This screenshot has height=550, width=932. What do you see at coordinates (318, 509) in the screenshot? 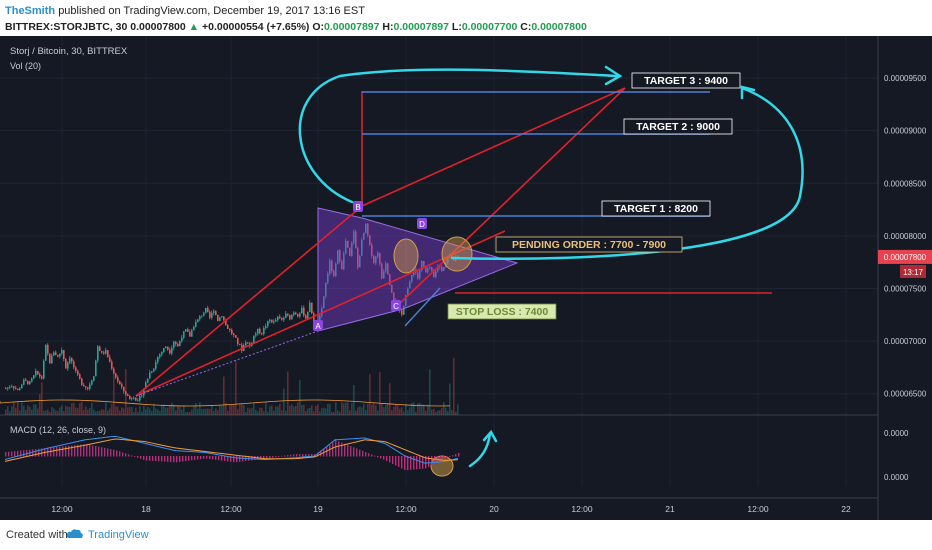
I see `x-tick-label: 19` at bounding box center [318, 509].